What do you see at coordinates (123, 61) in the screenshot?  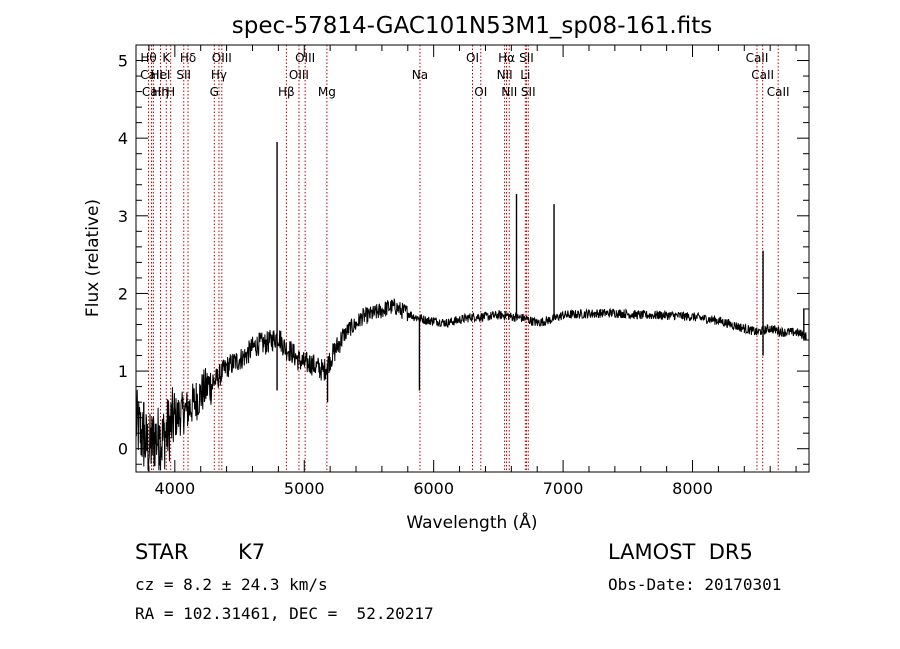 I see `y-tick-label: 5` at bounding box center [123, 61].